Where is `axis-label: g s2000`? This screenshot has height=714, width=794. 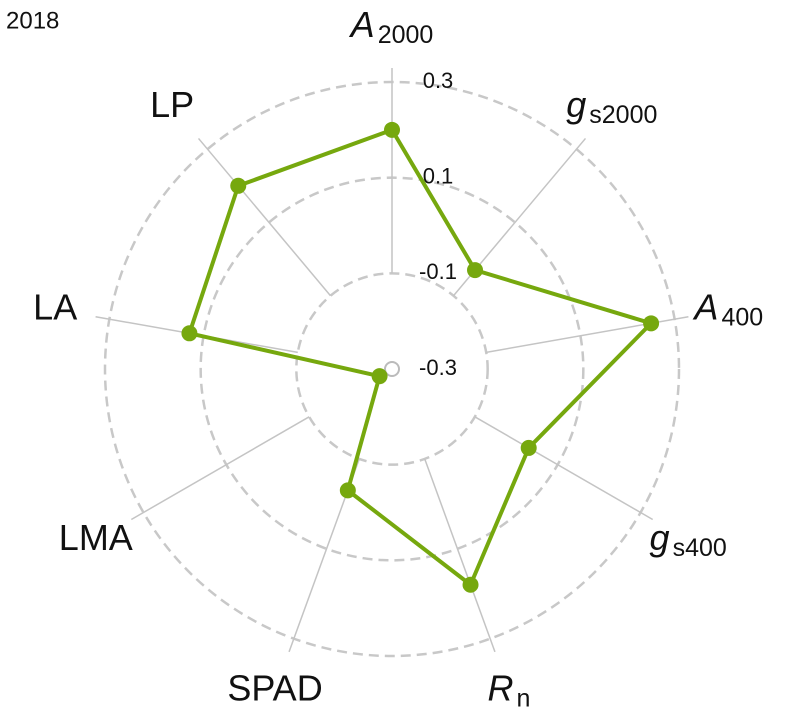
axis-label: g s2000 is located at coordinates (611, 106).